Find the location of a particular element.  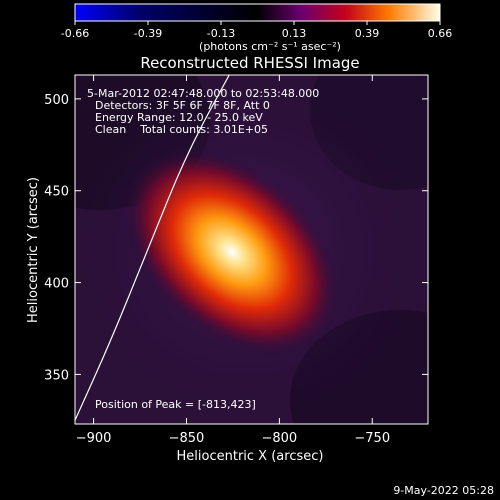

x-tick-label: −750 is located at coordinates (372, 438).